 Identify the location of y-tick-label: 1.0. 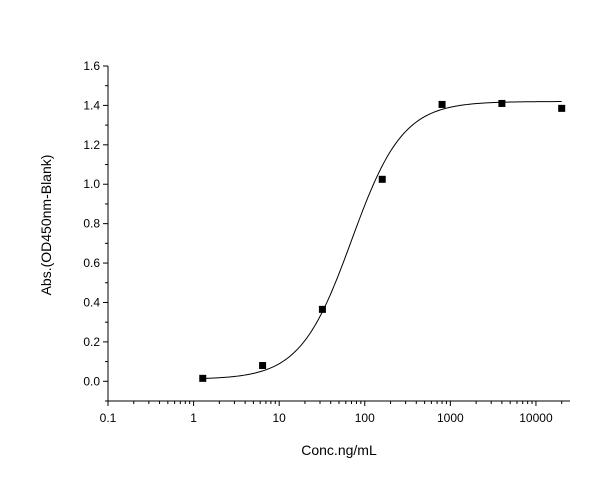
(91, 184).